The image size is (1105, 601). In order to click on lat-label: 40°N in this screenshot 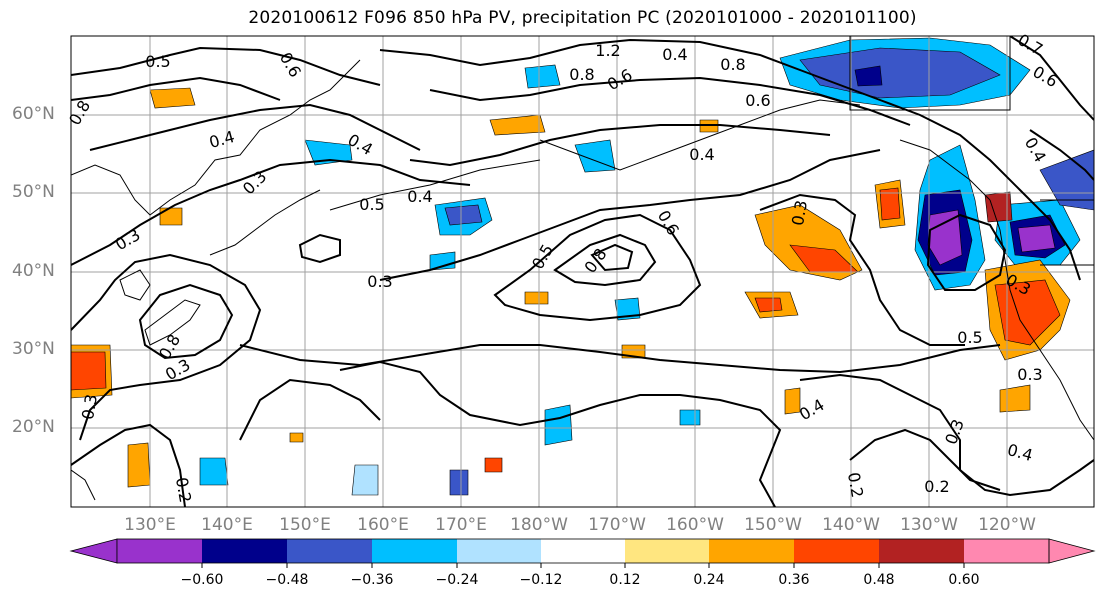, I will do `click(33, 271)`.